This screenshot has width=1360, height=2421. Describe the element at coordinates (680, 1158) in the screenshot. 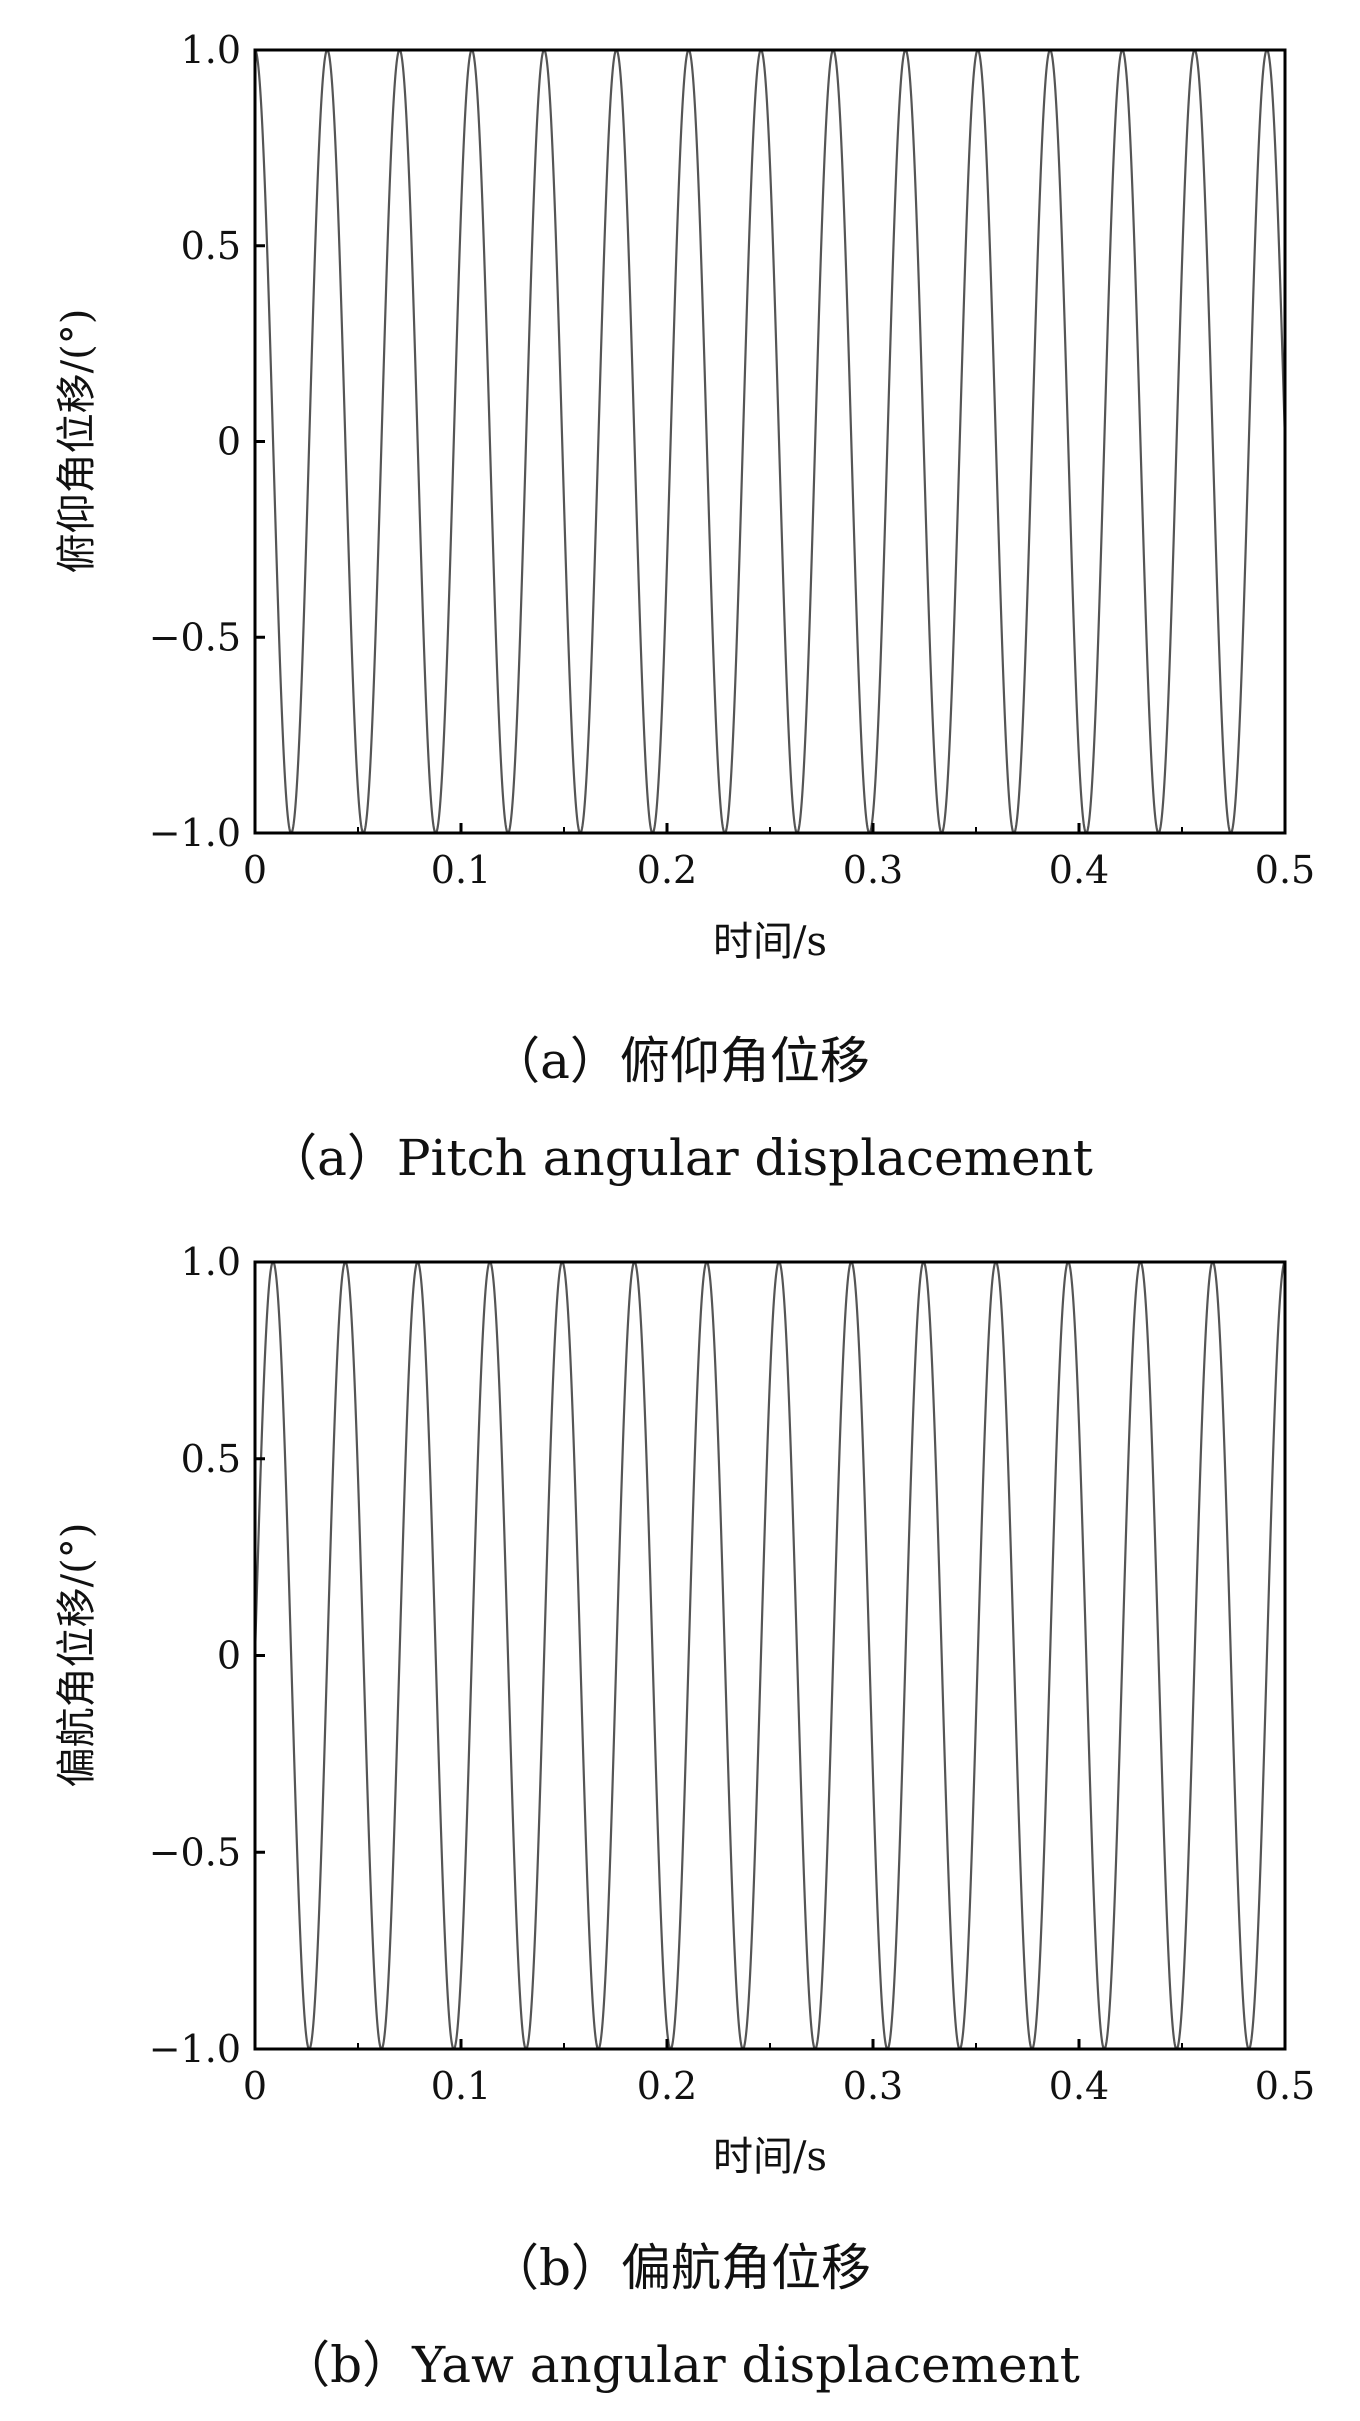

I see `caption-en: （a）Pitch angular displacement` at that location.